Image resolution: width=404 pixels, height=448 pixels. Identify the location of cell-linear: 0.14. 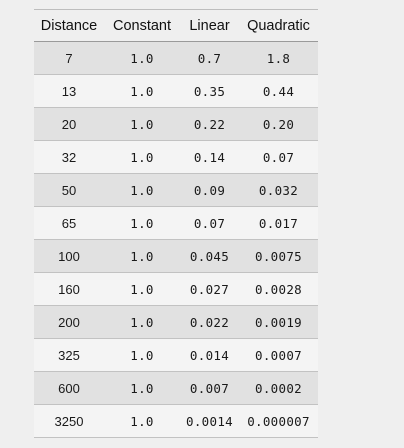
(209, 157).